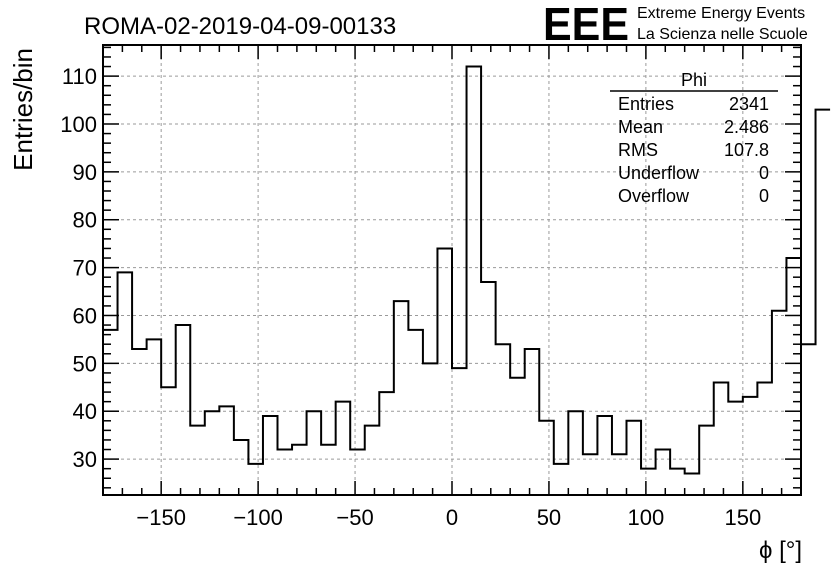 The height and width of the screenshot is (572, 836). I want to click on x-tick-label: −100, so click(258, 517).